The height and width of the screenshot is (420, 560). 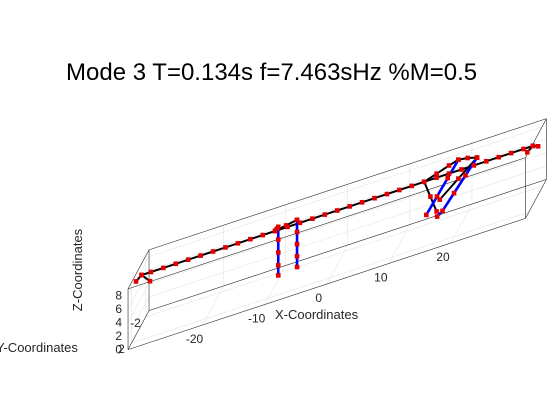 What do you see at coordinates (381, 278) in the screenshot?
I see `x-tick-label: 10` at bounding box center [381, 278].